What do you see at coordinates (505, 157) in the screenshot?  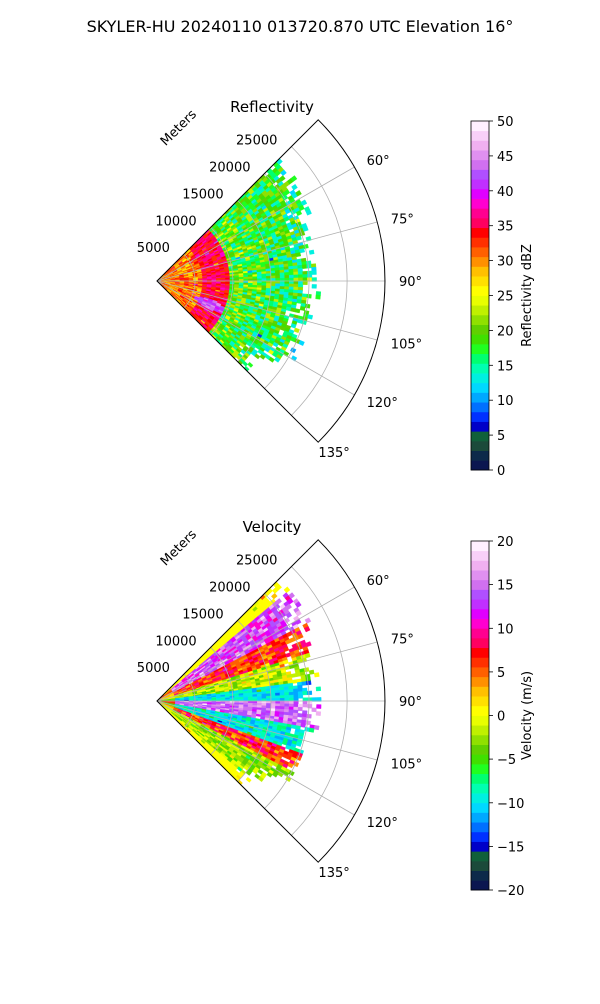 I see `colorbar-tick-label: 45` at bounding box center [505, 157].